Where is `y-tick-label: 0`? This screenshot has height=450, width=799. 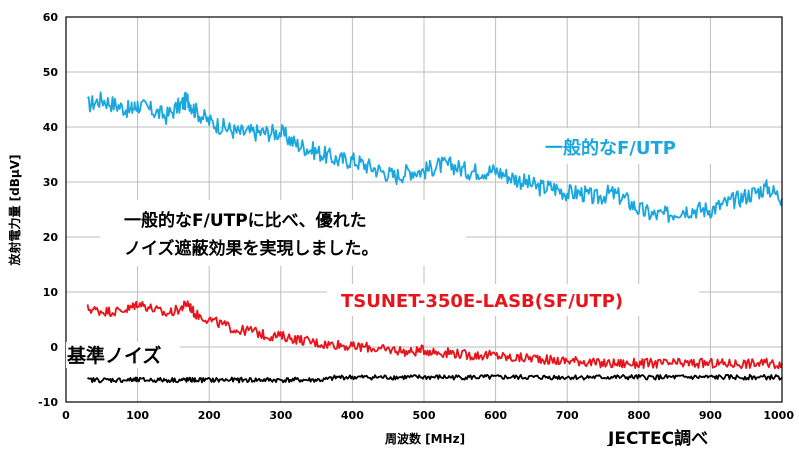 y-tick-label: 0 is located at coordinates (54, 347).